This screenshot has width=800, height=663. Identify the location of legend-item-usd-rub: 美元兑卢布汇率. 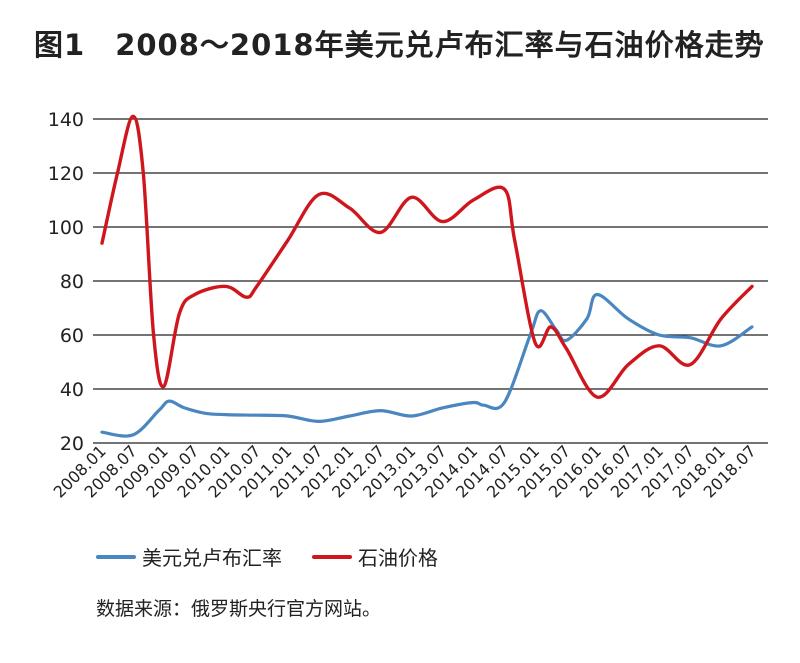
(189, 556).